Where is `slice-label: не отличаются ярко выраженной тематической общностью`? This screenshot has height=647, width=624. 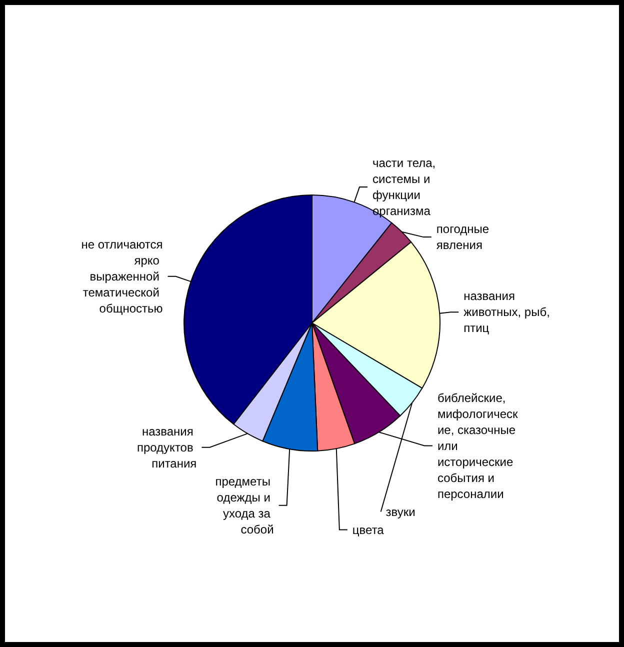 slice-label: не отличаются ярко выраженной тематической общностью is located at coordinates (122, 276).